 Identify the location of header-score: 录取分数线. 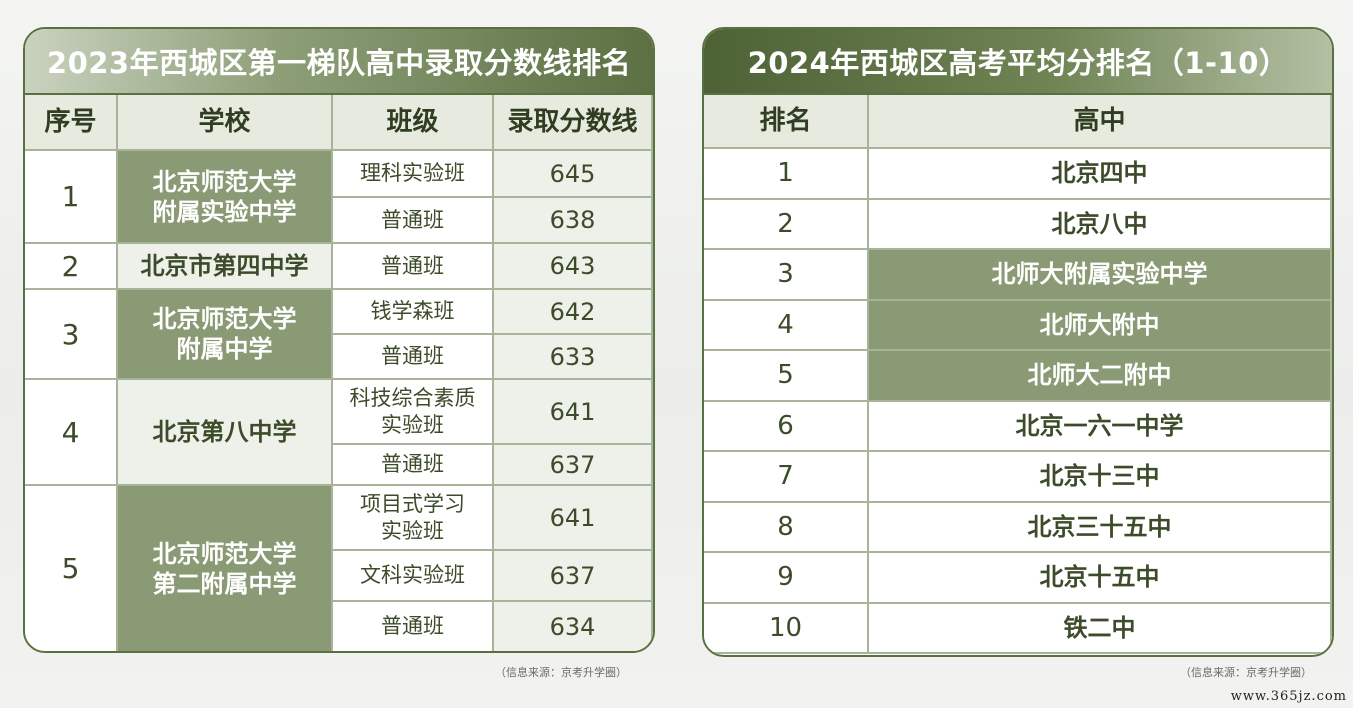
(573, 123).